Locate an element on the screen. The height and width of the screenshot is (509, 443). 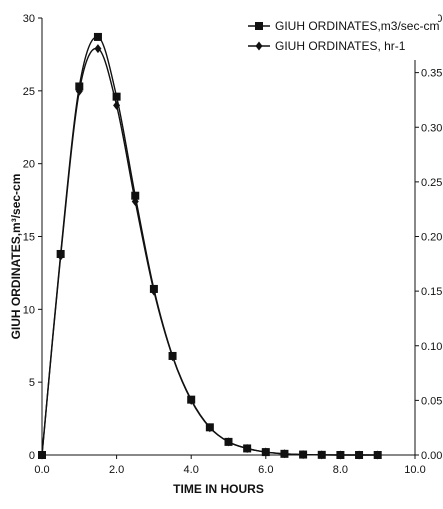
x-tick-label: 10.0 is located at coordinates (414, 470).